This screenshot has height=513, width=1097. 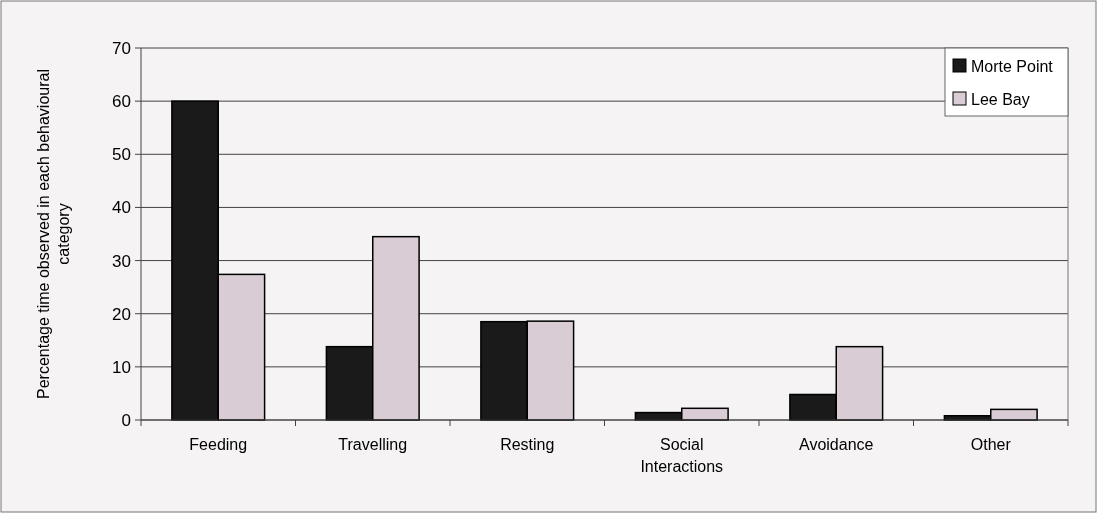 What do you see at coordinates (121, 367) in the screenshot?
I see `y-tick-label: 10` at bounding box center [121, 367].